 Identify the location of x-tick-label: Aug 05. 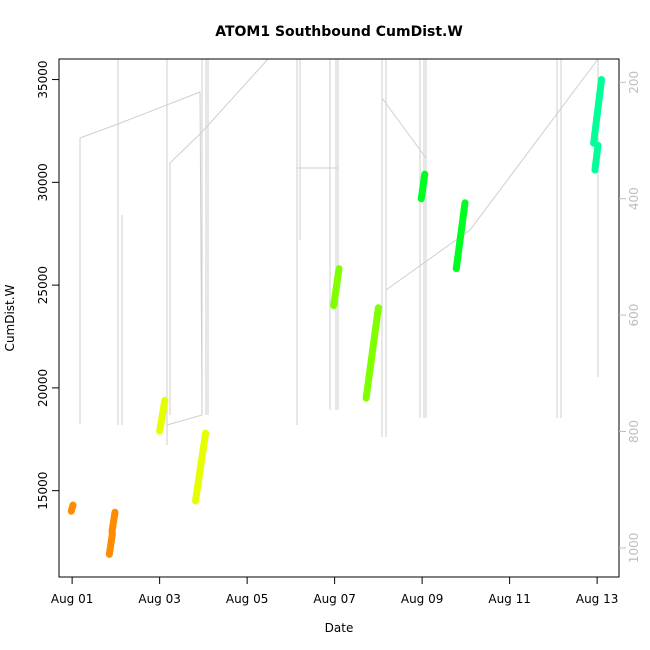
(247, 599).